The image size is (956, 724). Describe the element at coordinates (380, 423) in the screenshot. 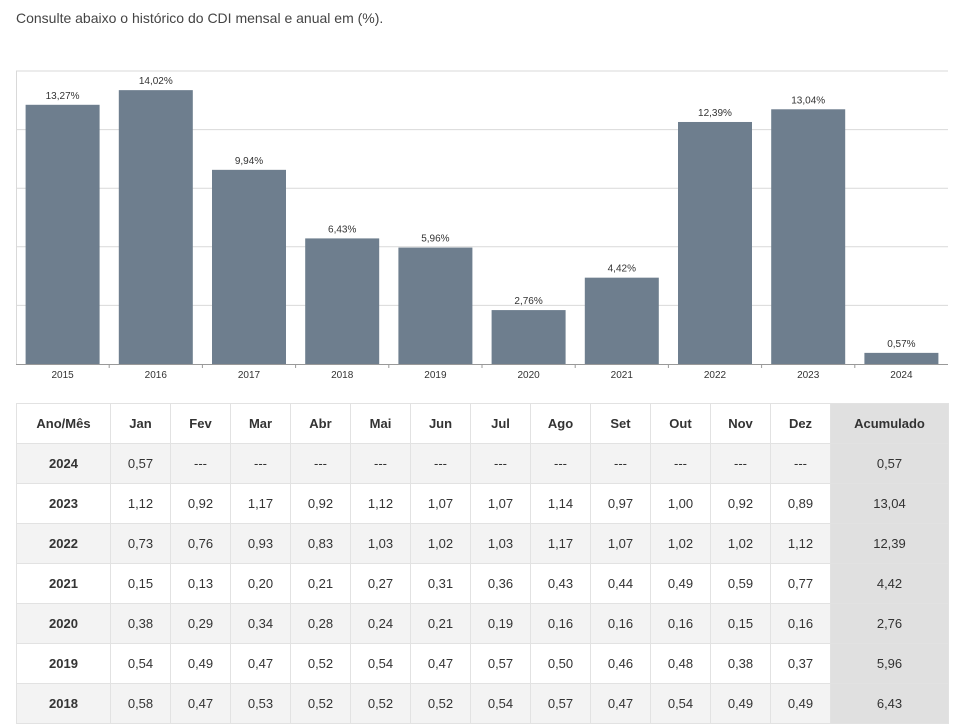

I see `column-header-month: Mai` at that location.